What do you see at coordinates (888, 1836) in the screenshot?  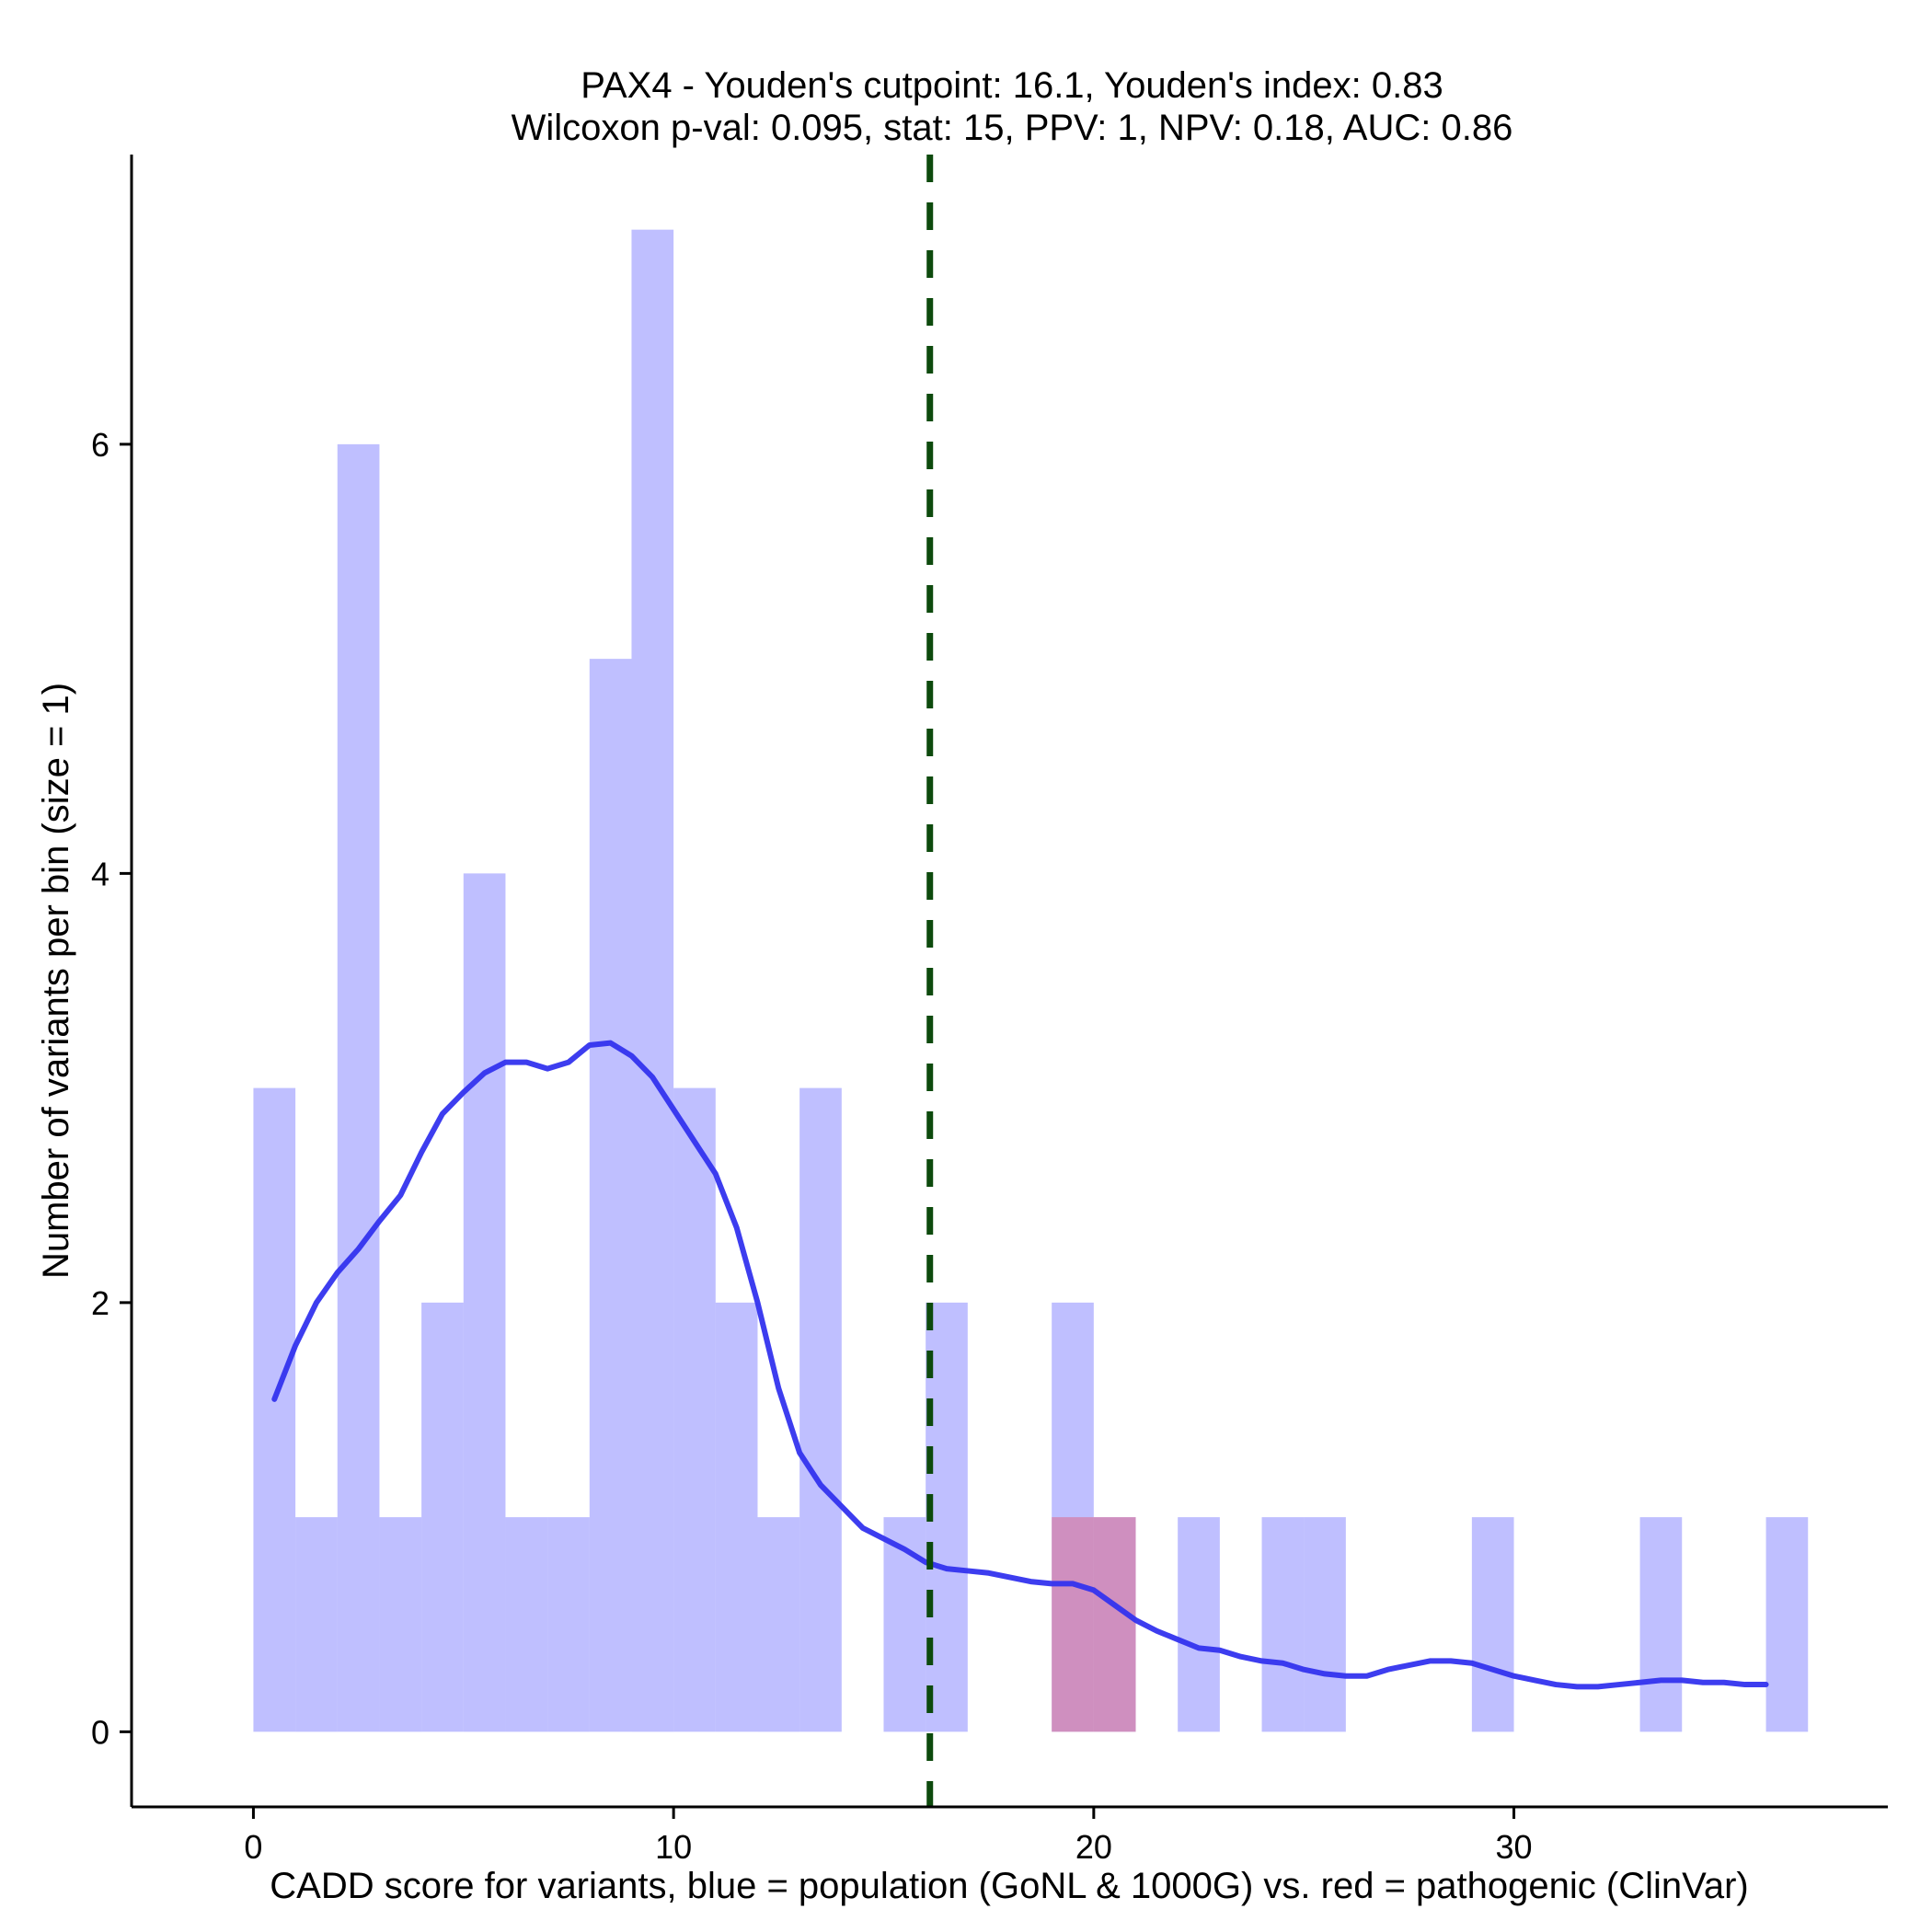 I see `x-axis-ticks: 0 10 20 30` at bounding box center [888, 1836].